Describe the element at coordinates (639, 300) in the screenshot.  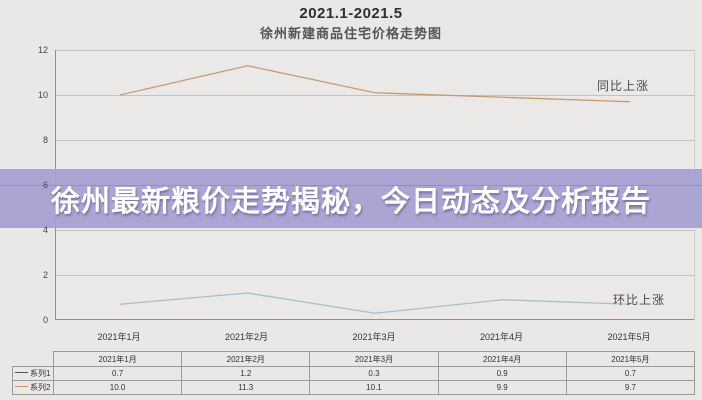
I see `series-label-huanbi: 环比上涨` at that location.